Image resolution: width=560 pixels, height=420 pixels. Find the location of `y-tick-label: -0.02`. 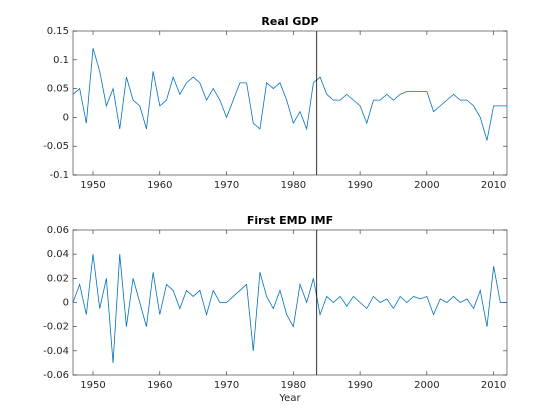

y-tick-label: -0.02 is located at coordinates (56, 327).